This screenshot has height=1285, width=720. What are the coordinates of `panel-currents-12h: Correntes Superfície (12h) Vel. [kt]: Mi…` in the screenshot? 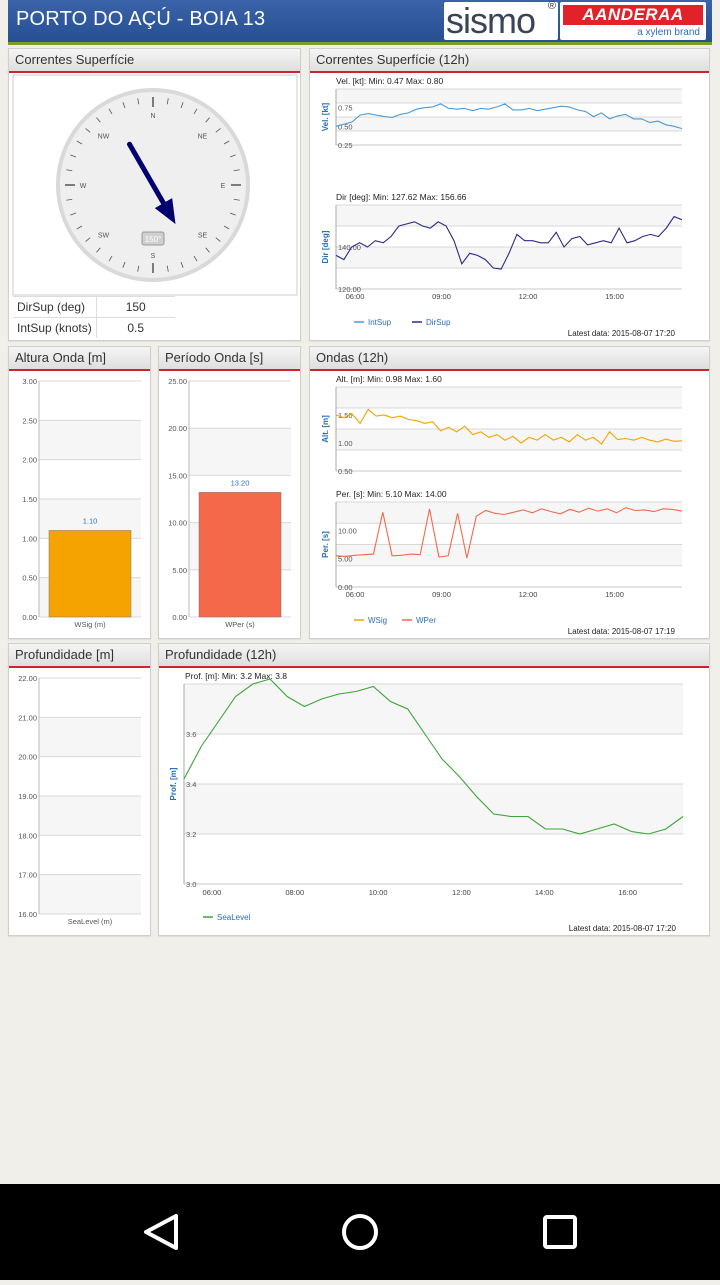 It's located at (509, 194).